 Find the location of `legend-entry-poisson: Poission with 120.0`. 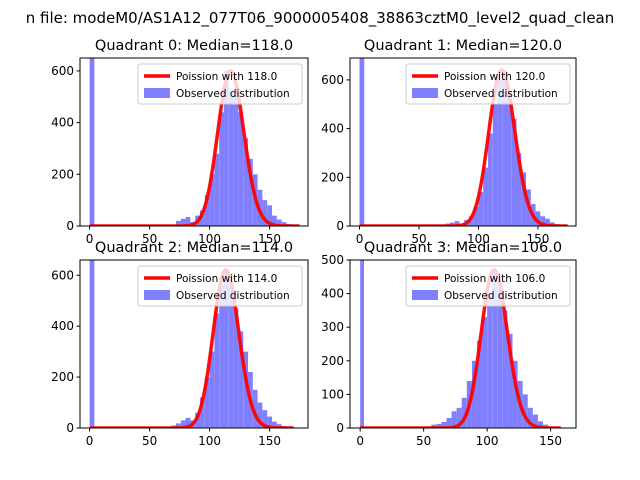

legend-entry-poisson: Poission with 120.0 is located at coordinates (494, 77).